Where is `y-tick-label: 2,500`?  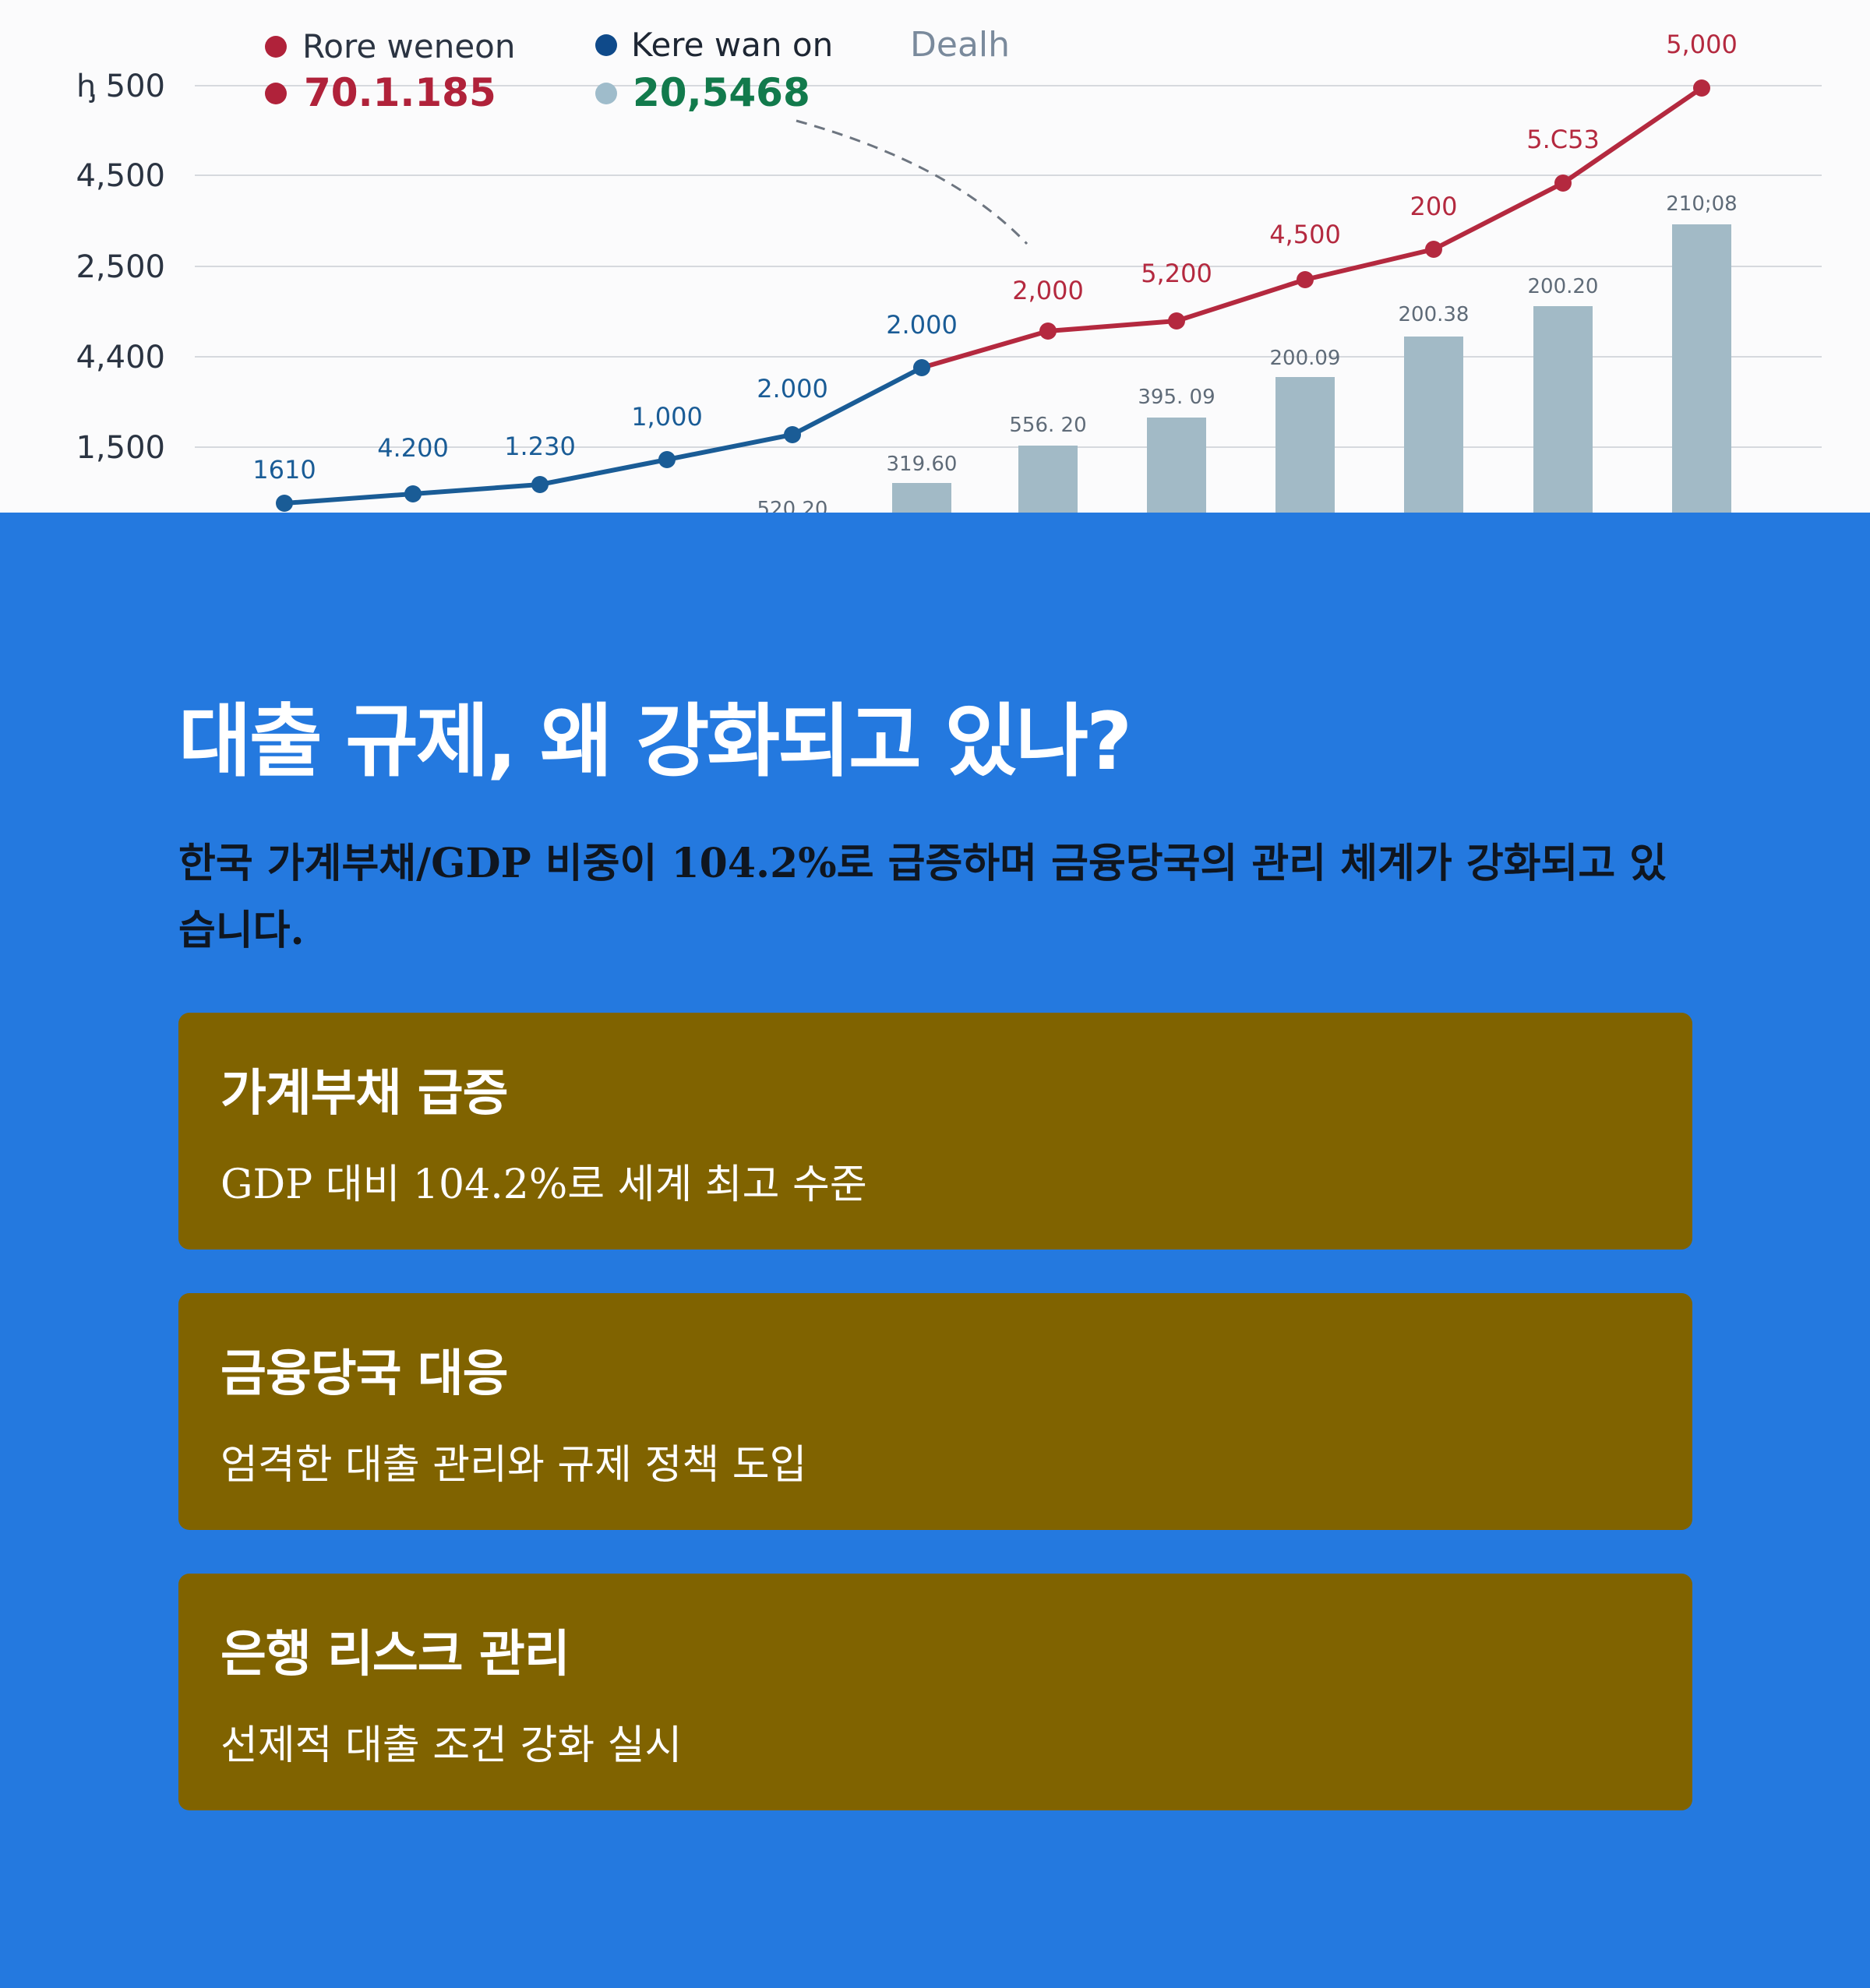
y-tick-label: 2,500 is located at coordinates (120, 267).